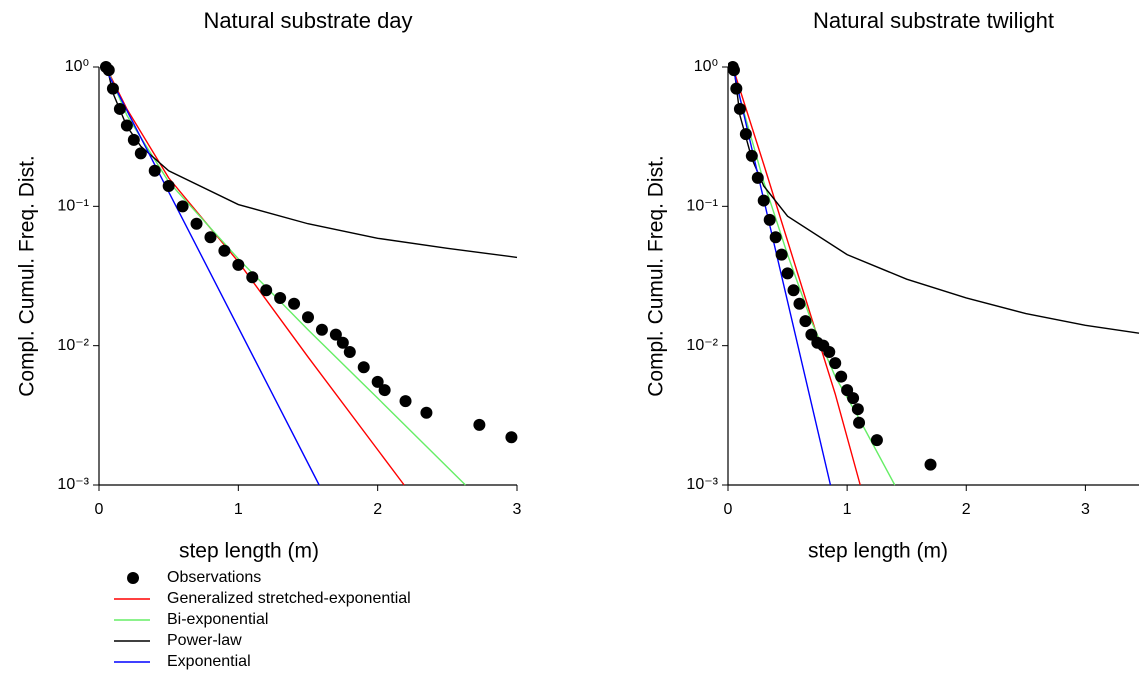  What do you see at coordinates (933, 20) in the screenshot?
I see `chart-title: Natural substrate twilight` at bounding box center [933, 20].